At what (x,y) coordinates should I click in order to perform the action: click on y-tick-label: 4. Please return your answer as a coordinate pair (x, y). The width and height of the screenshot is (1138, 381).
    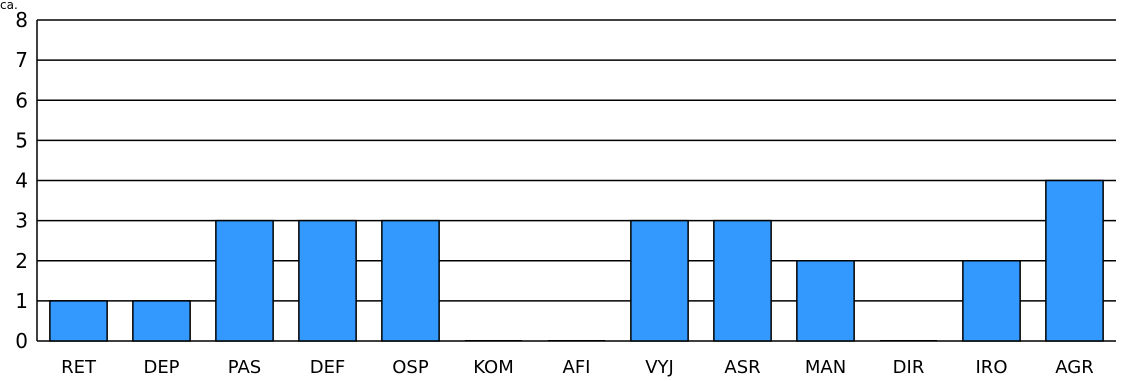
    Looking at the image, I should click on (21, 181).